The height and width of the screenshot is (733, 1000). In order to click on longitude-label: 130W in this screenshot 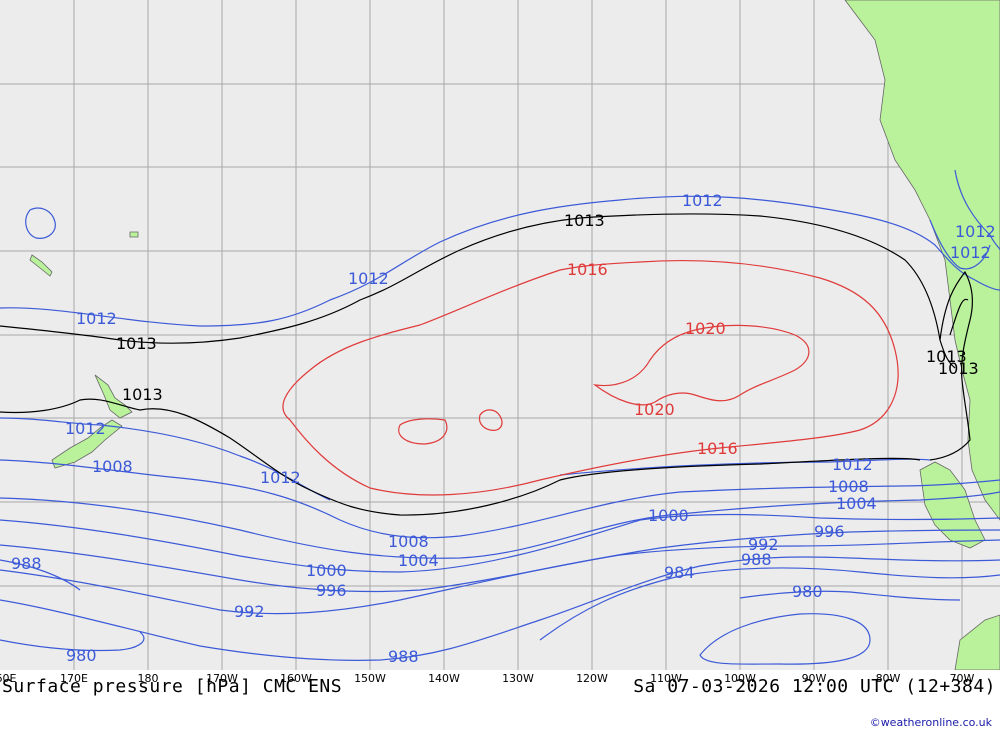, I will do `click(518, 678)`.